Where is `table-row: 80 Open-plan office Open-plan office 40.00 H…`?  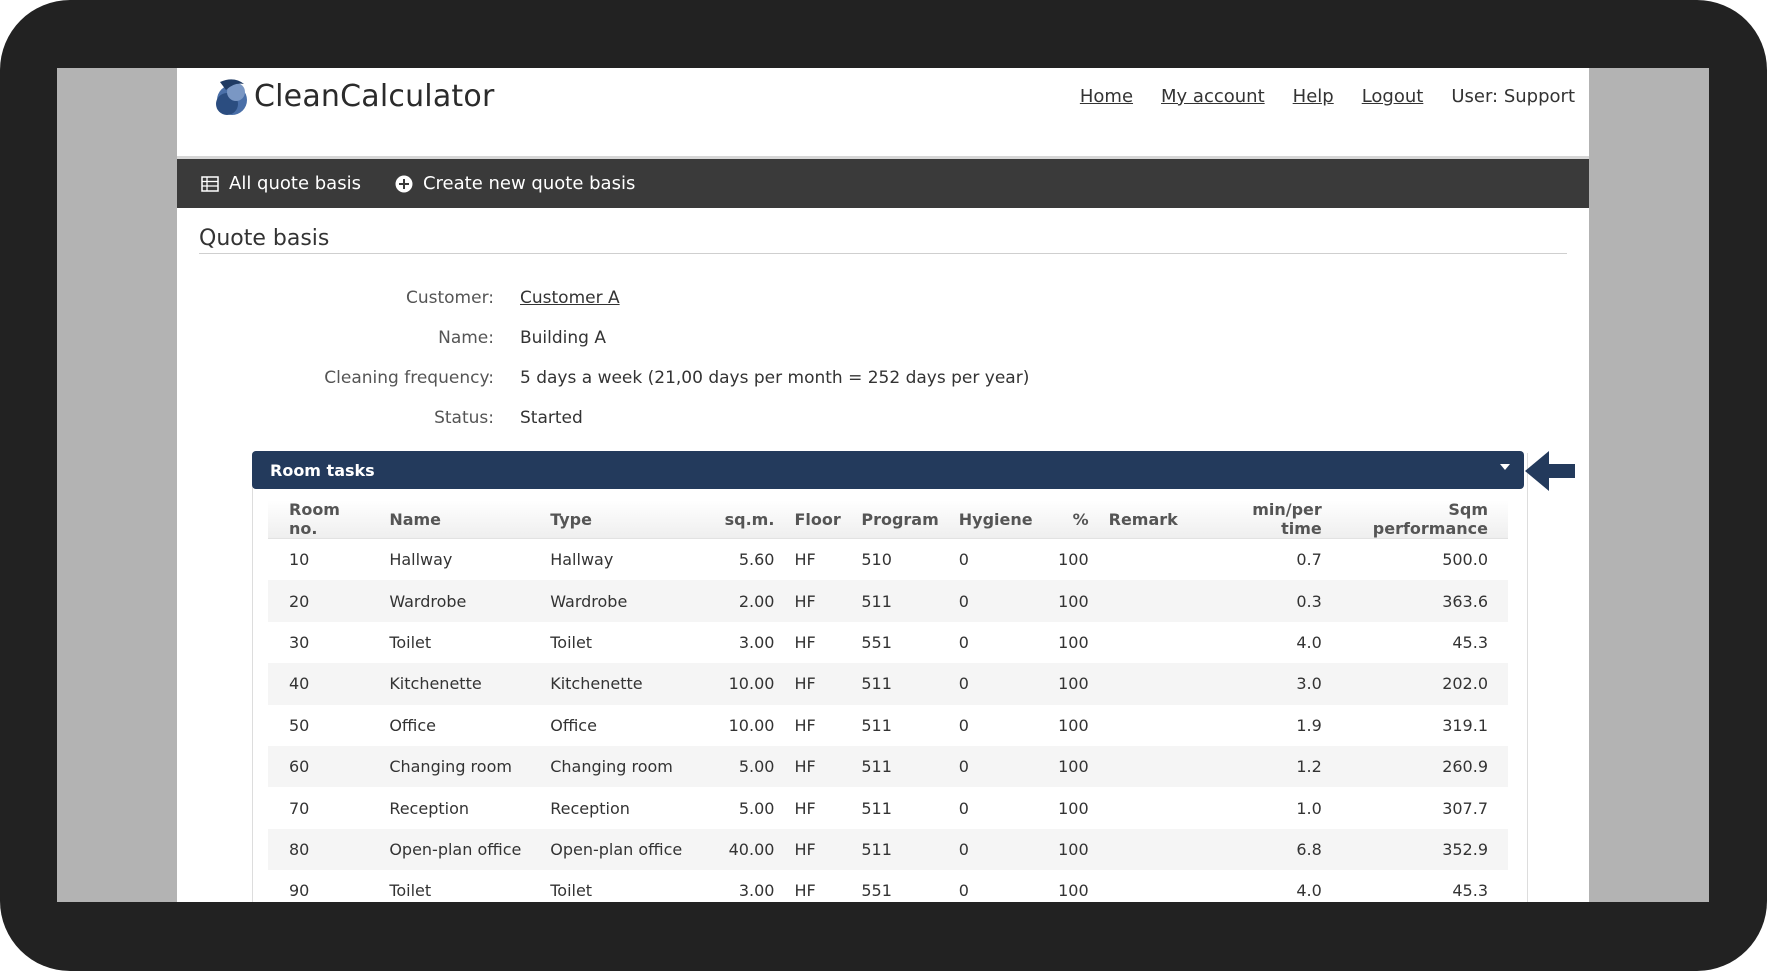
table-row: 80 Open-plan office Open-plan office 40.00 H… is located at coordinates (888, 849).